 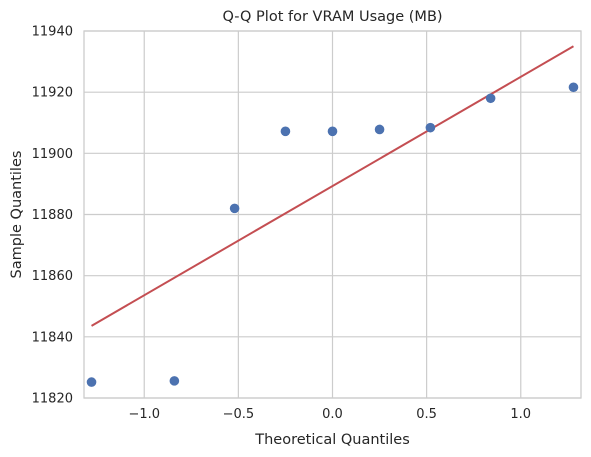 What do you see at coordinates (52, 32) in the screenshot?
I see `y-tick-label: 11940` at bounding box center [52, 32].